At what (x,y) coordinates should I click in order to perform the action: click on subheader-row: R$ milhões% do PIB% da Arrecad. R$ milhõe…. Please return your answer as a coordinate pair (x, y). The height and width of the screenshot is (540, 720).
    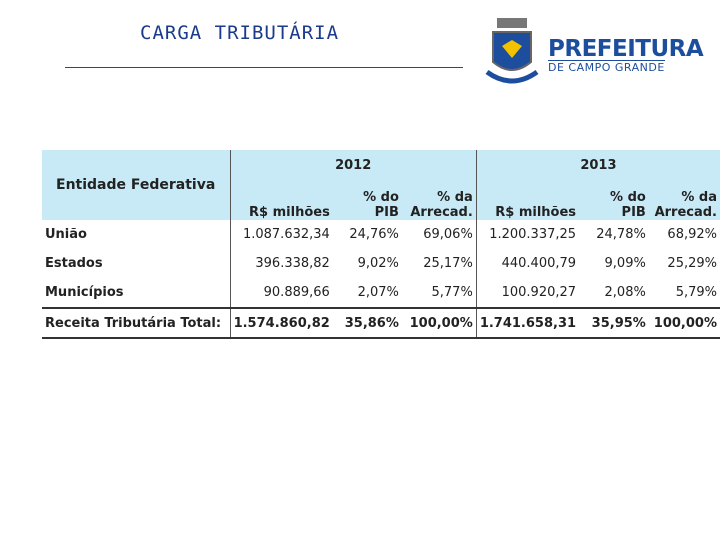
    Looking at the image, I should click on (381, 200).